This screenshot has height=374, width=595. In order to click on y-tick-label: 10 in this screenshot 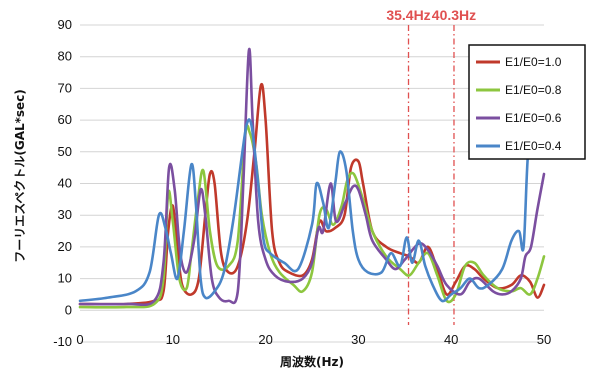, I will do `click(65, 278)`.